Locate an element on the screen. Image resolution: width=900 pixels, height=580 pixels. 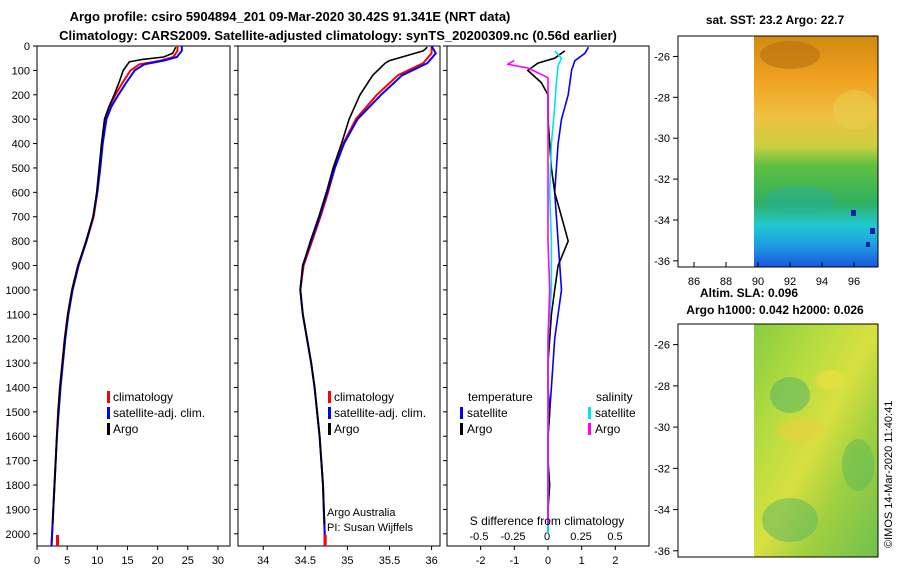
sst-map-ticks: 86 88 90 92 94 96 -26 -28 -30 -32 -34 -36 is located at coordinates (757, 169).